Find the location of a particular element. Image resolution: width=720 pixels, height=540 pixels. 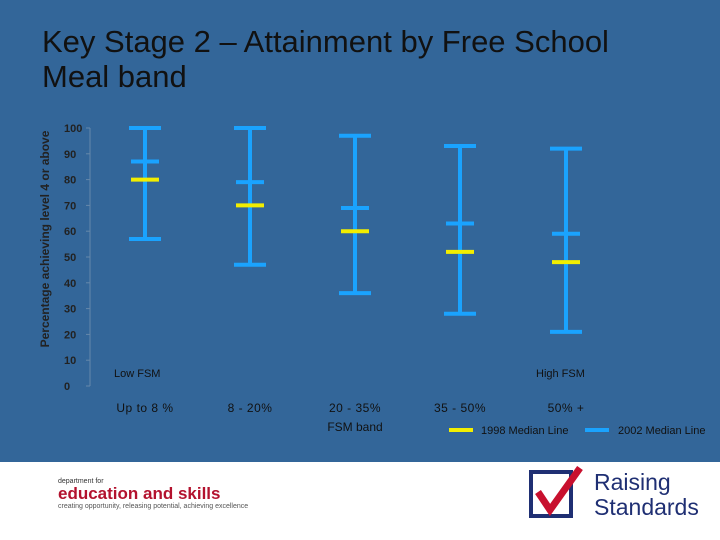

y-tick-label-20: 20 is located at coordinates (70, 335).